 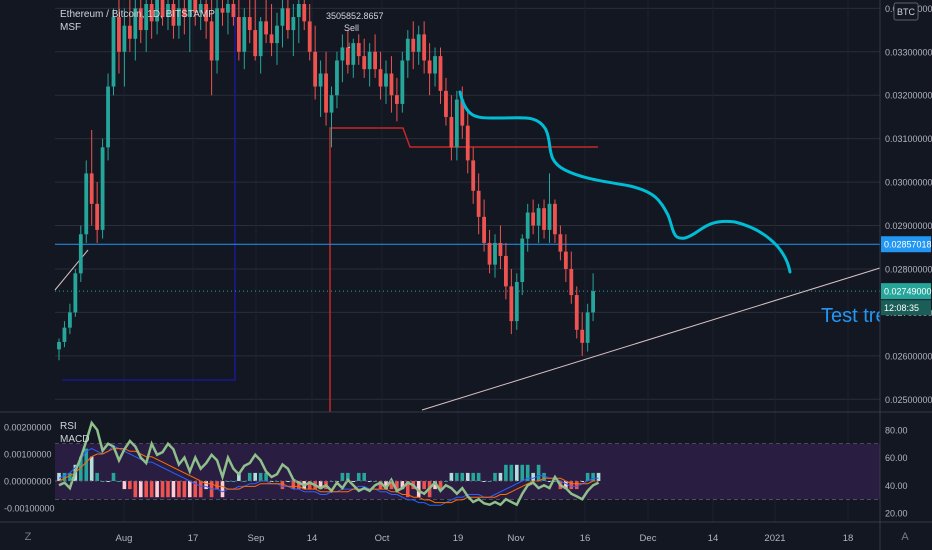 I want to click on blue-box-drawing, so click(x=149, y=192).